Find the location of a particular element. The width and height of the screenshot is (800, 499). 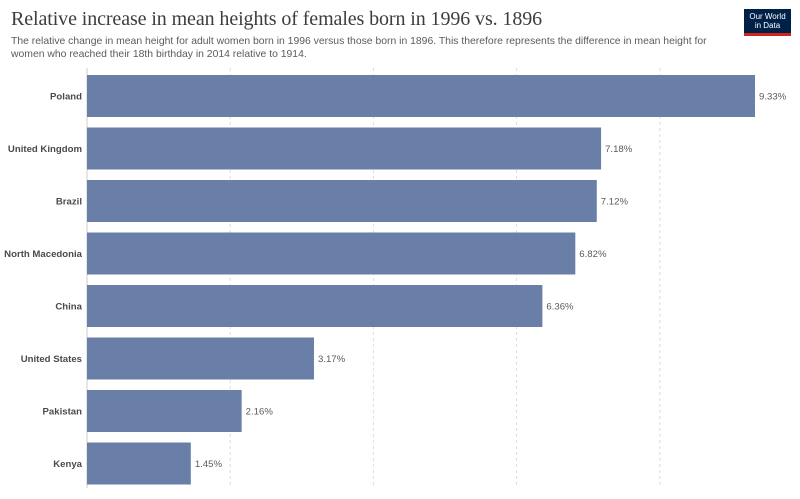

value-label: 9.33% is located at coordinates (773, 97).